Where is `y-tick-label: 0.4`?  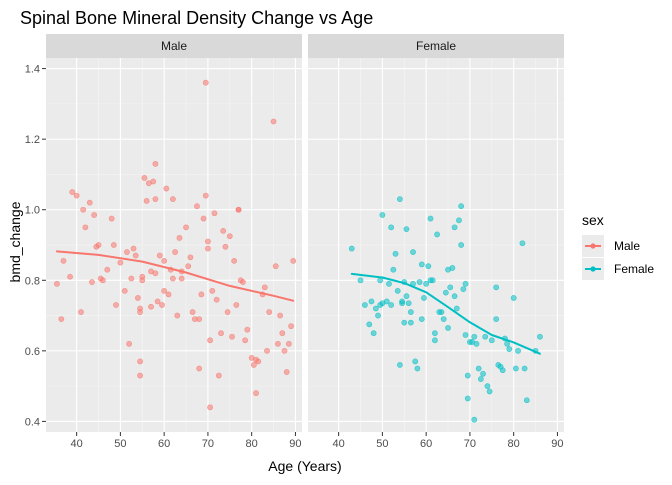 y-tick-label: 0.4 is located at coordinates (32, 422).